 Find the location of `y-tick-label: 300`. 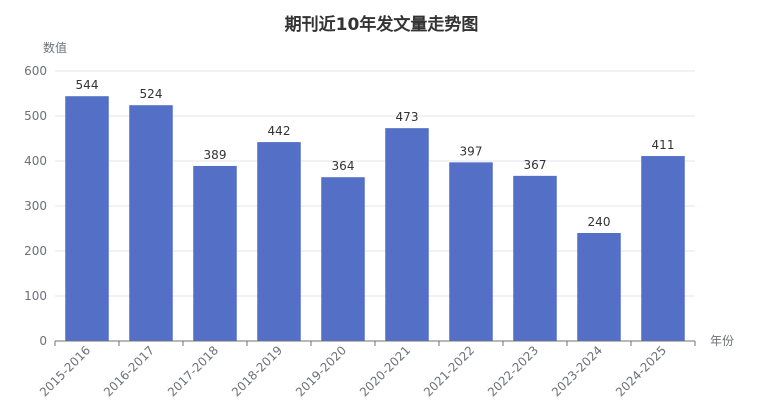

y-tick-label: 300 is located at coordinates (35, 206).